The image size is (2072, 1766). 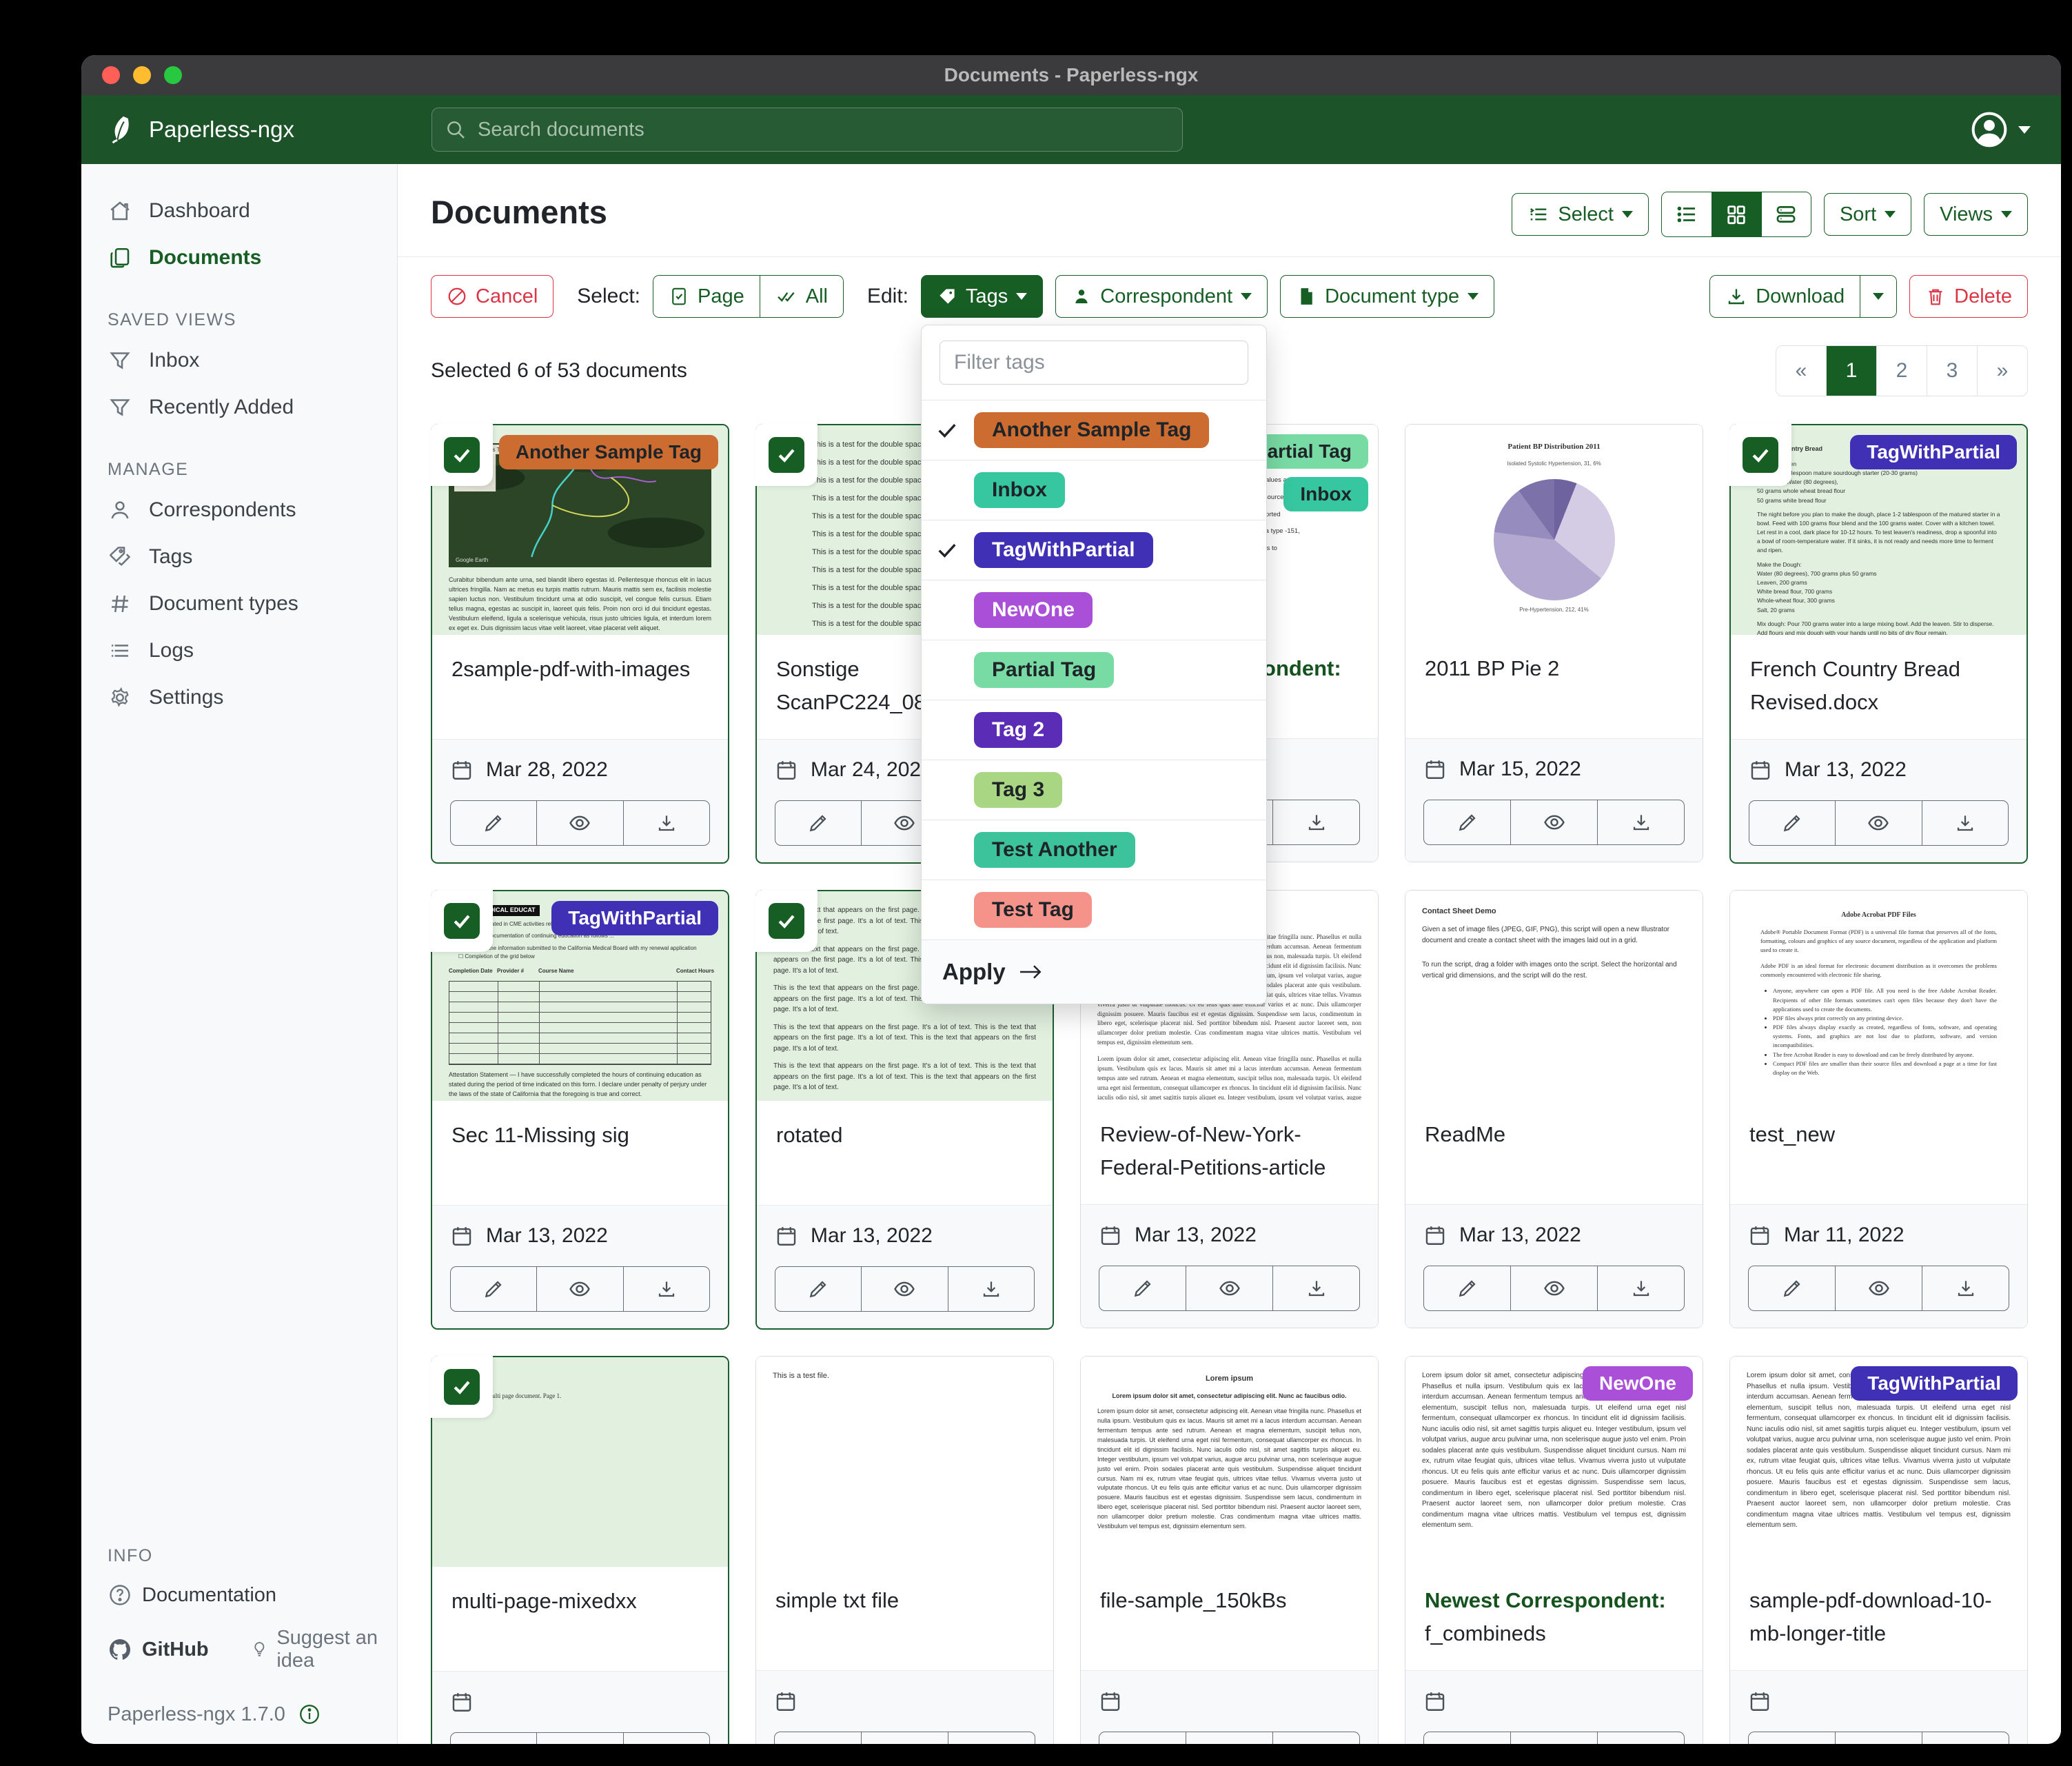 What do you see at coordinates (608, 452) in the screenshot?
I see `document-tag: Another Sample Tag` at bounding box center [608, 452].